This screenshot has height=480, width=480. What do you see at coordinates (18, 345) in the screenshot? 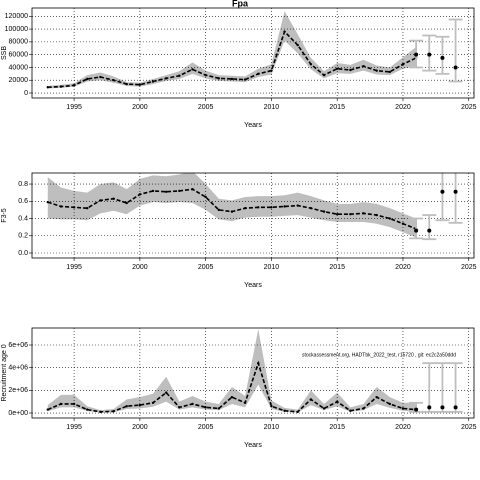
I see `y-tick-label: 6e+06` at bounding box center [18, 345].